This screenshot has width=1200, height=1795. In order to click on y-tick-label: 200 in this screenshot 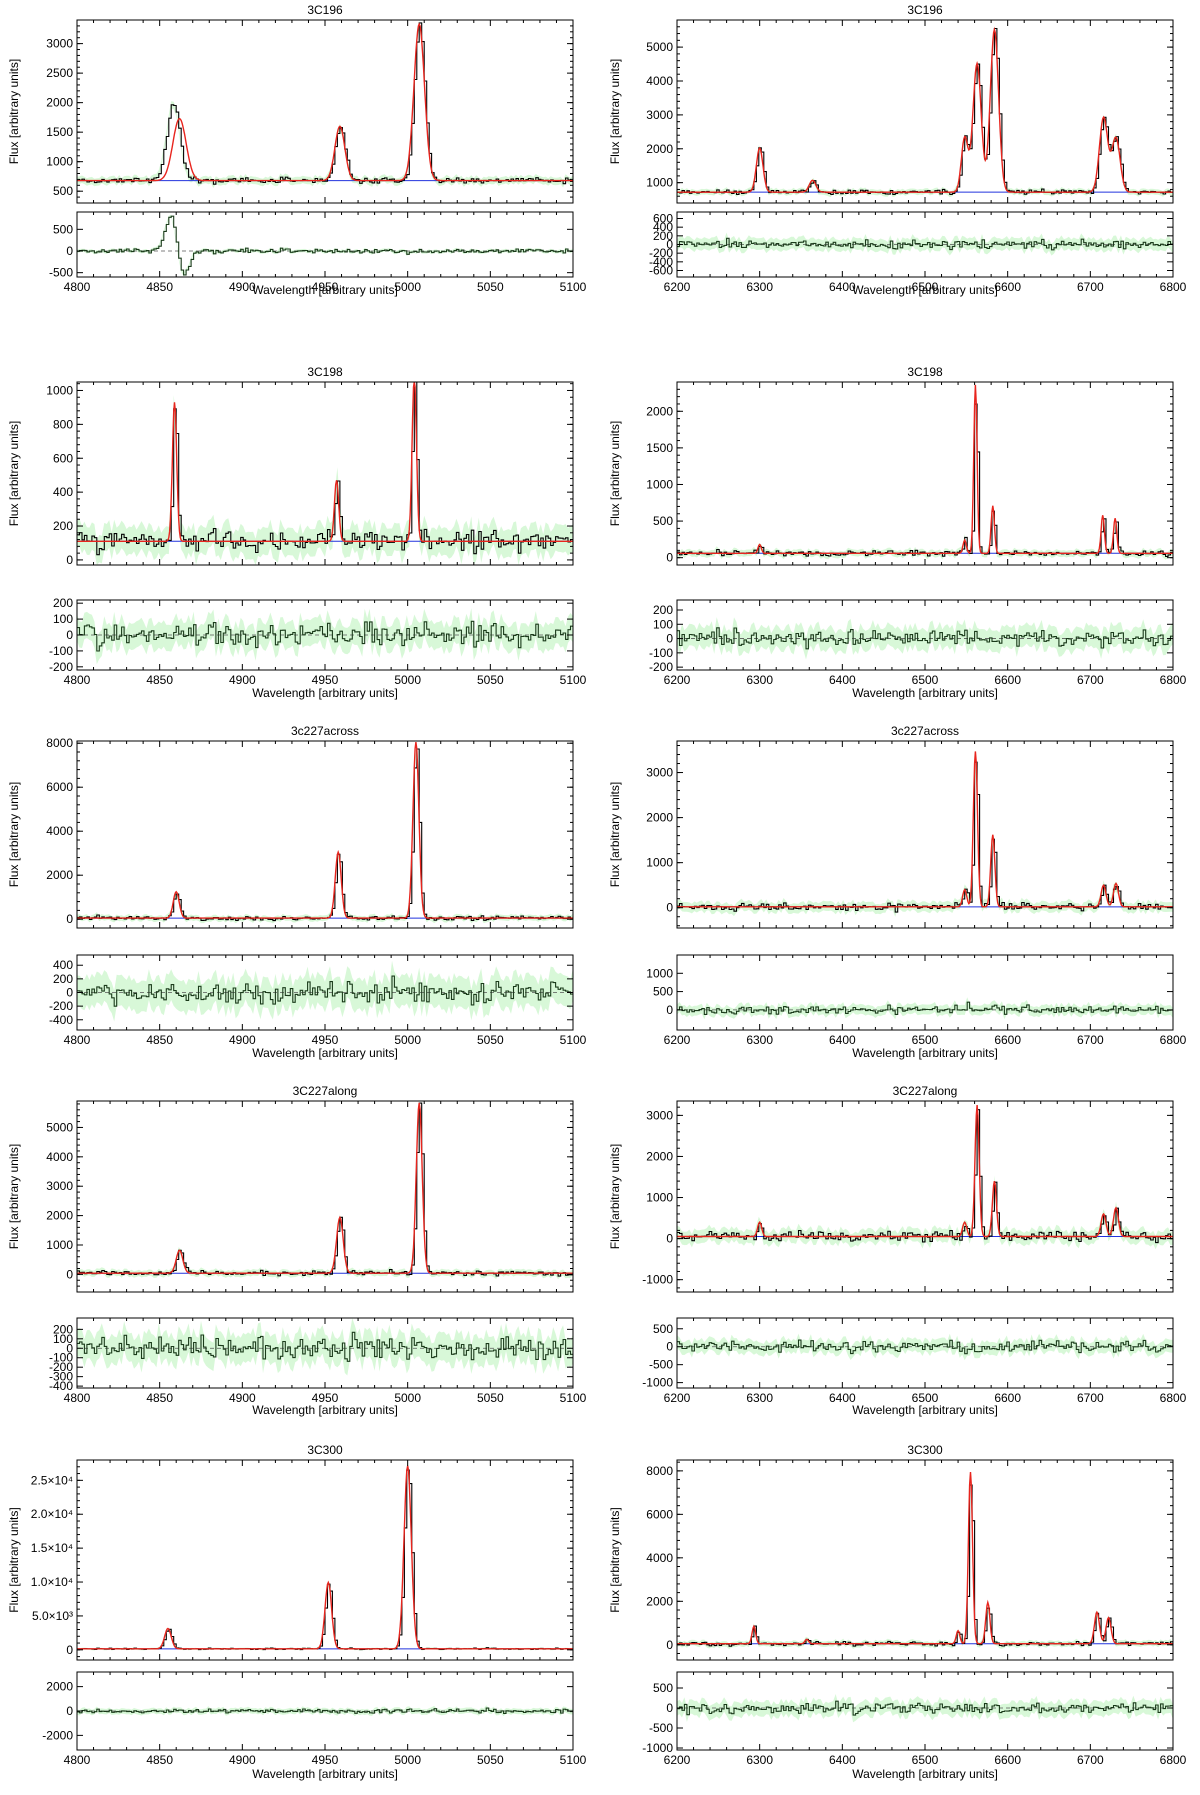, I will do `click(63, 526)`.